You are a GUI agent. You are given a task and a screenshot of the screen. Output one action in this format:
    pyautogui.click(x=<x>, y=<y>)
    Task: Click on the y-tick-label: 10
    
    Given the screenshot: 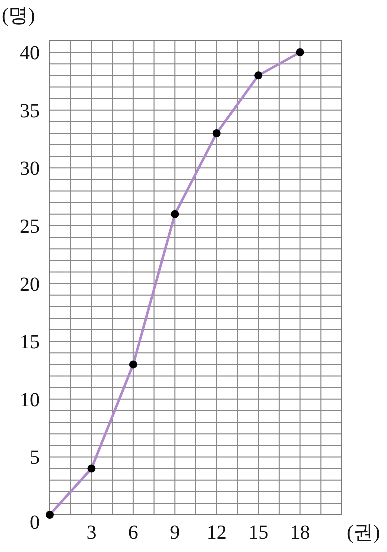 What is the action you would take?
    pyautogui.click(x=30, y=400)
    